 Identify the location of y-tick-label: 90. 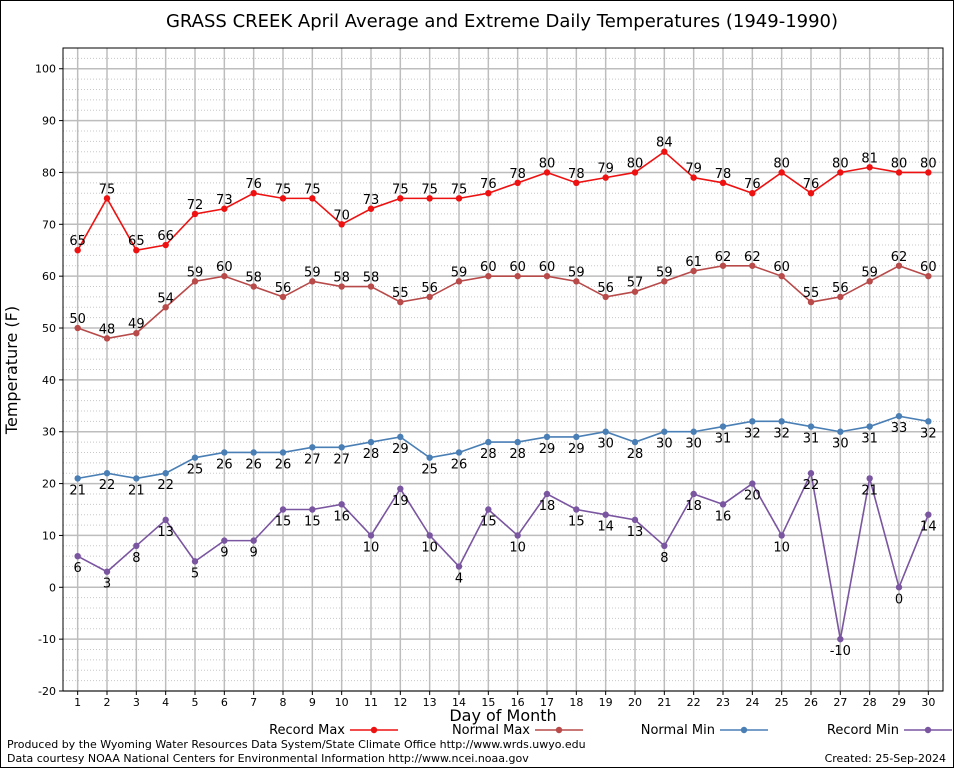
(49, 121).